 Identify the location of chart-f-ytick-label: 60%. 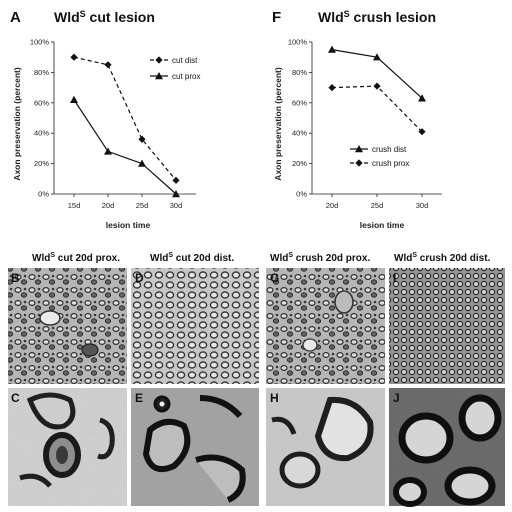
(299, 102).